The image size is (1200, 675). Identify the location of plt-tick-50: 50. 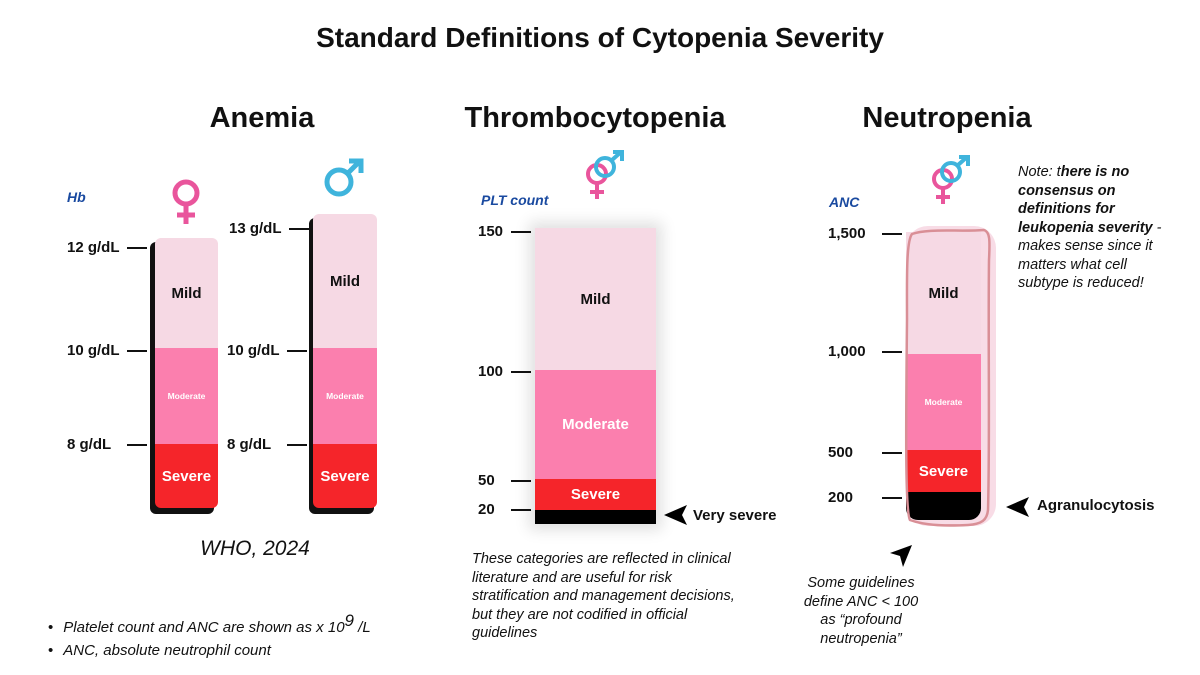
(486, 480).